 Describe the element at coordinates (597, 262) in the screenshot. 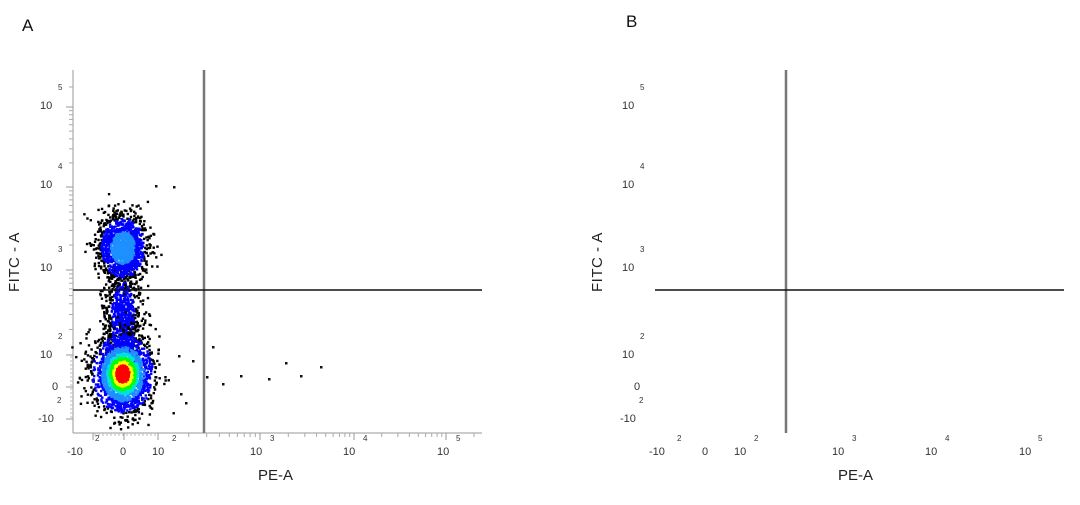

I see `y-axis-label-b: FITC - A` at that location.